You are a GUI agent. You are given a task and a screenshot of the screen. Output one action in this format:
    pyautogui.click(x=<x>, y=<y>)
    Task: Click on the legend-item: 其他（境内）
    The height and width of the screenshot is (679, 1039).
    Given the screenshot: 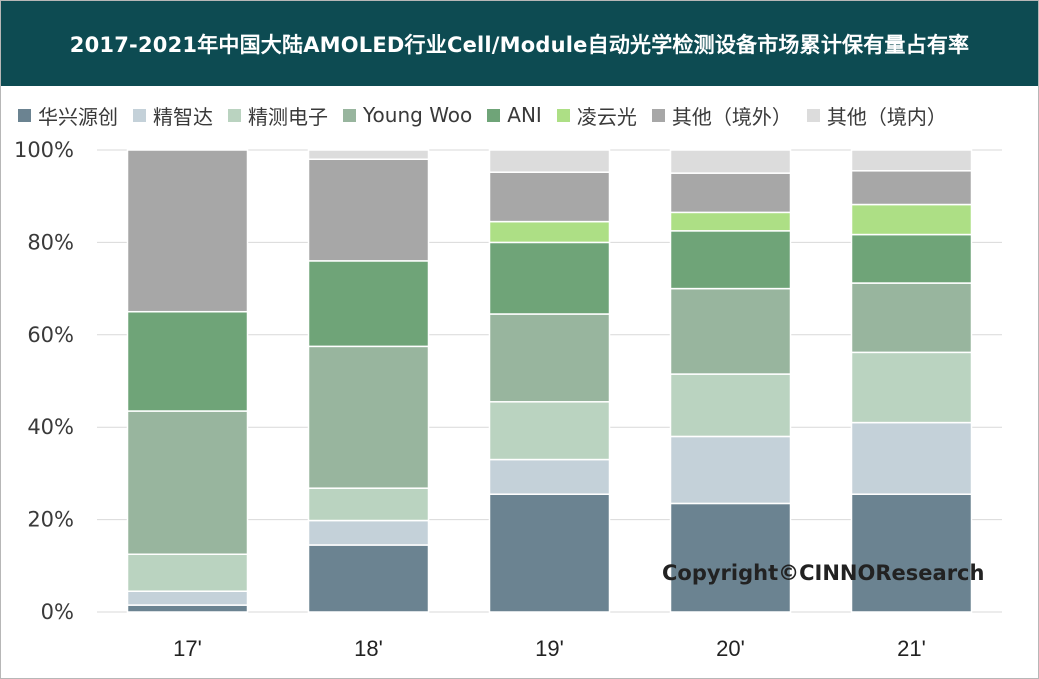 What is the action you would take?
    pyautogui.click(x=876, y=115)
    